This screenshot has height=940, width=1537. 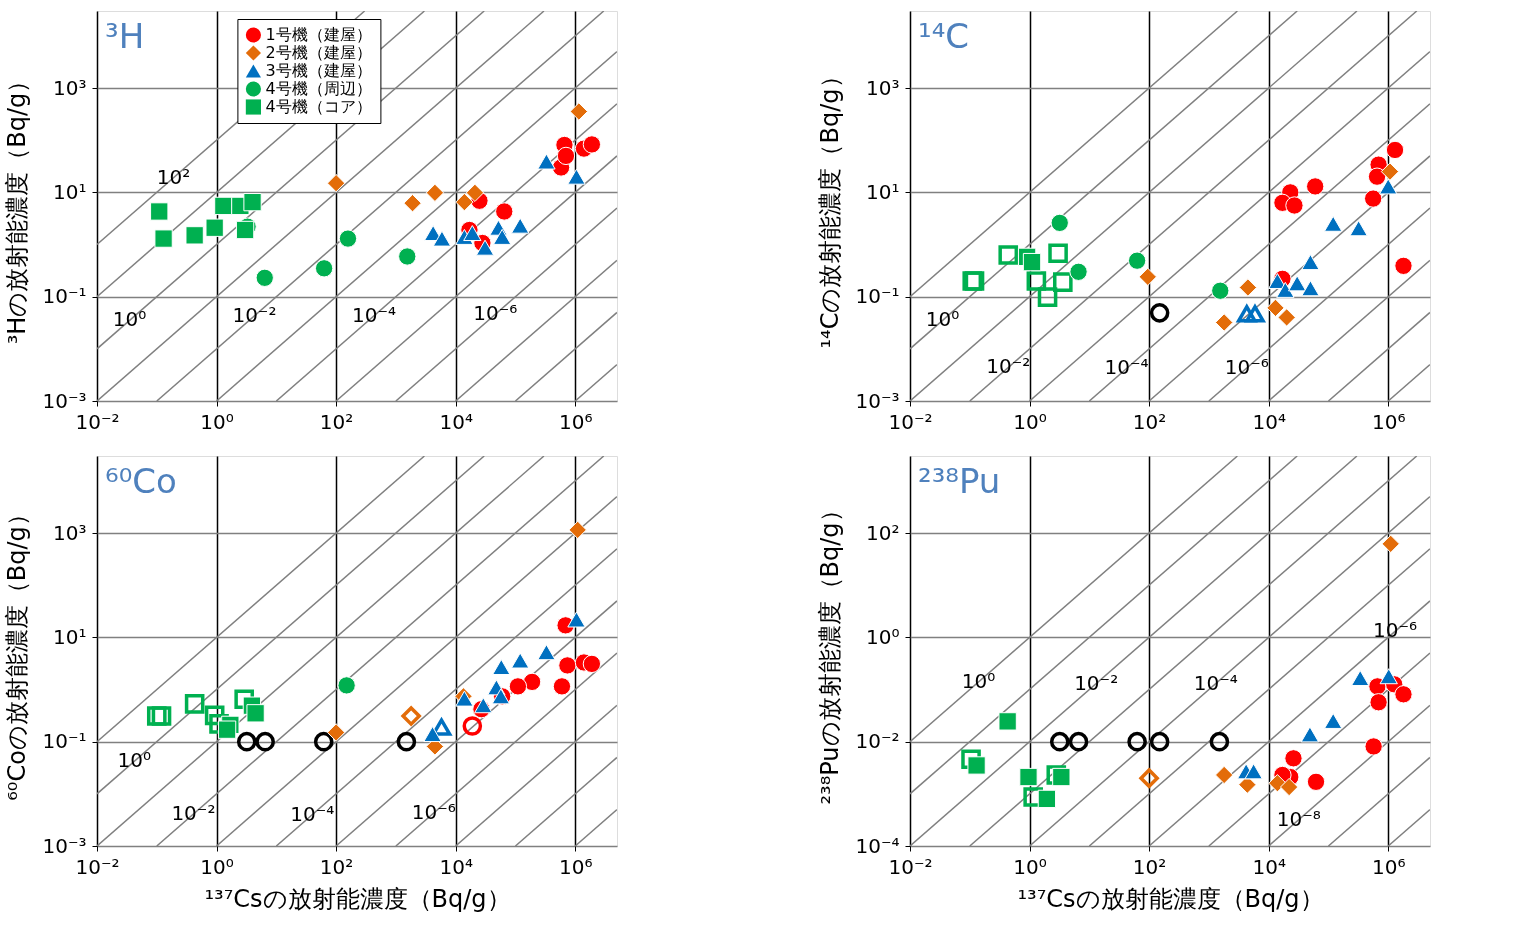 What do you see at coordinates (141, 481) in the screenshot?
I see `chart-title: ⁶⁰Co` at bounding box center [141, 481].